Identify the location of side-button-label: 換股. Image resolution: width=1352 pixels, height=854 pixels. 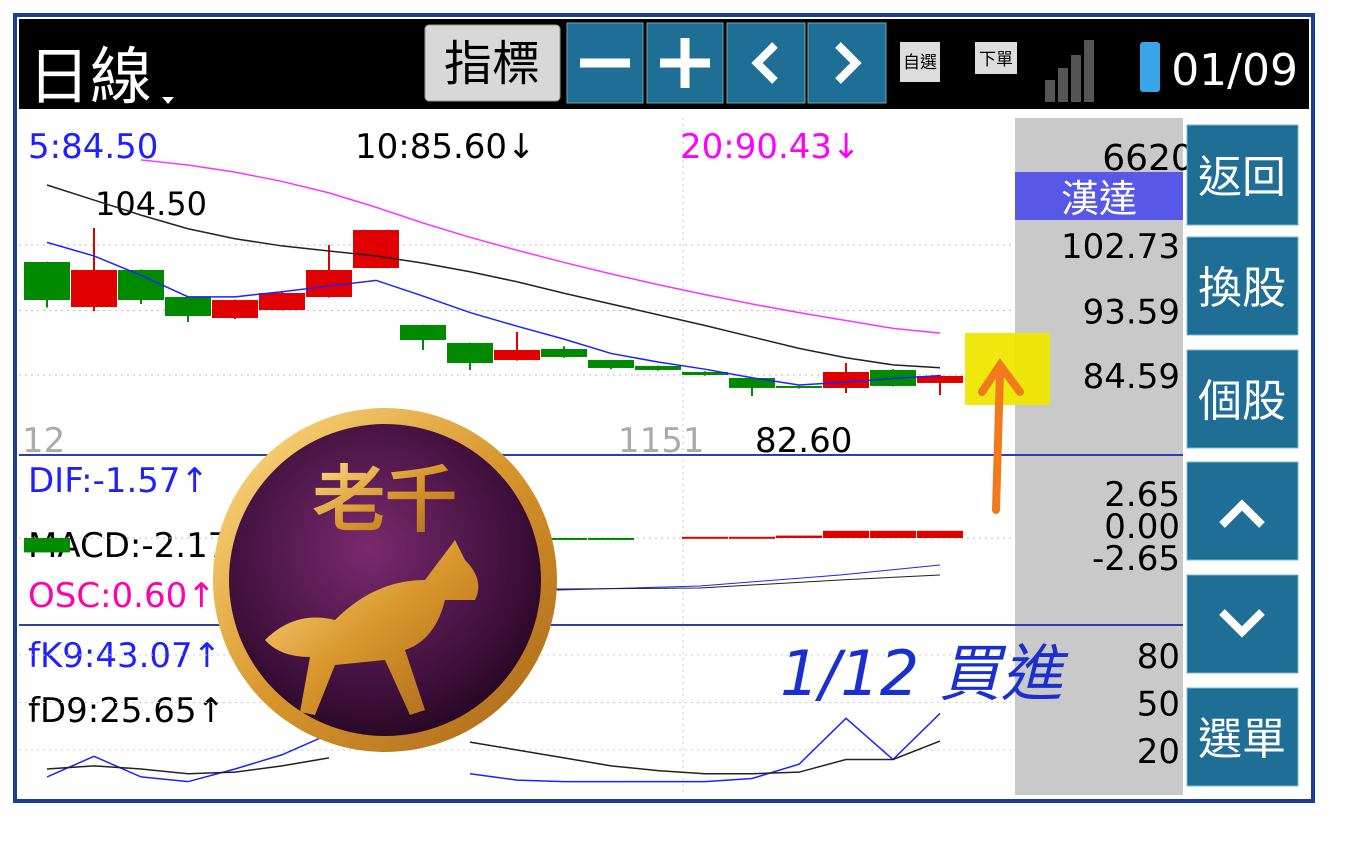
(1242, 288).